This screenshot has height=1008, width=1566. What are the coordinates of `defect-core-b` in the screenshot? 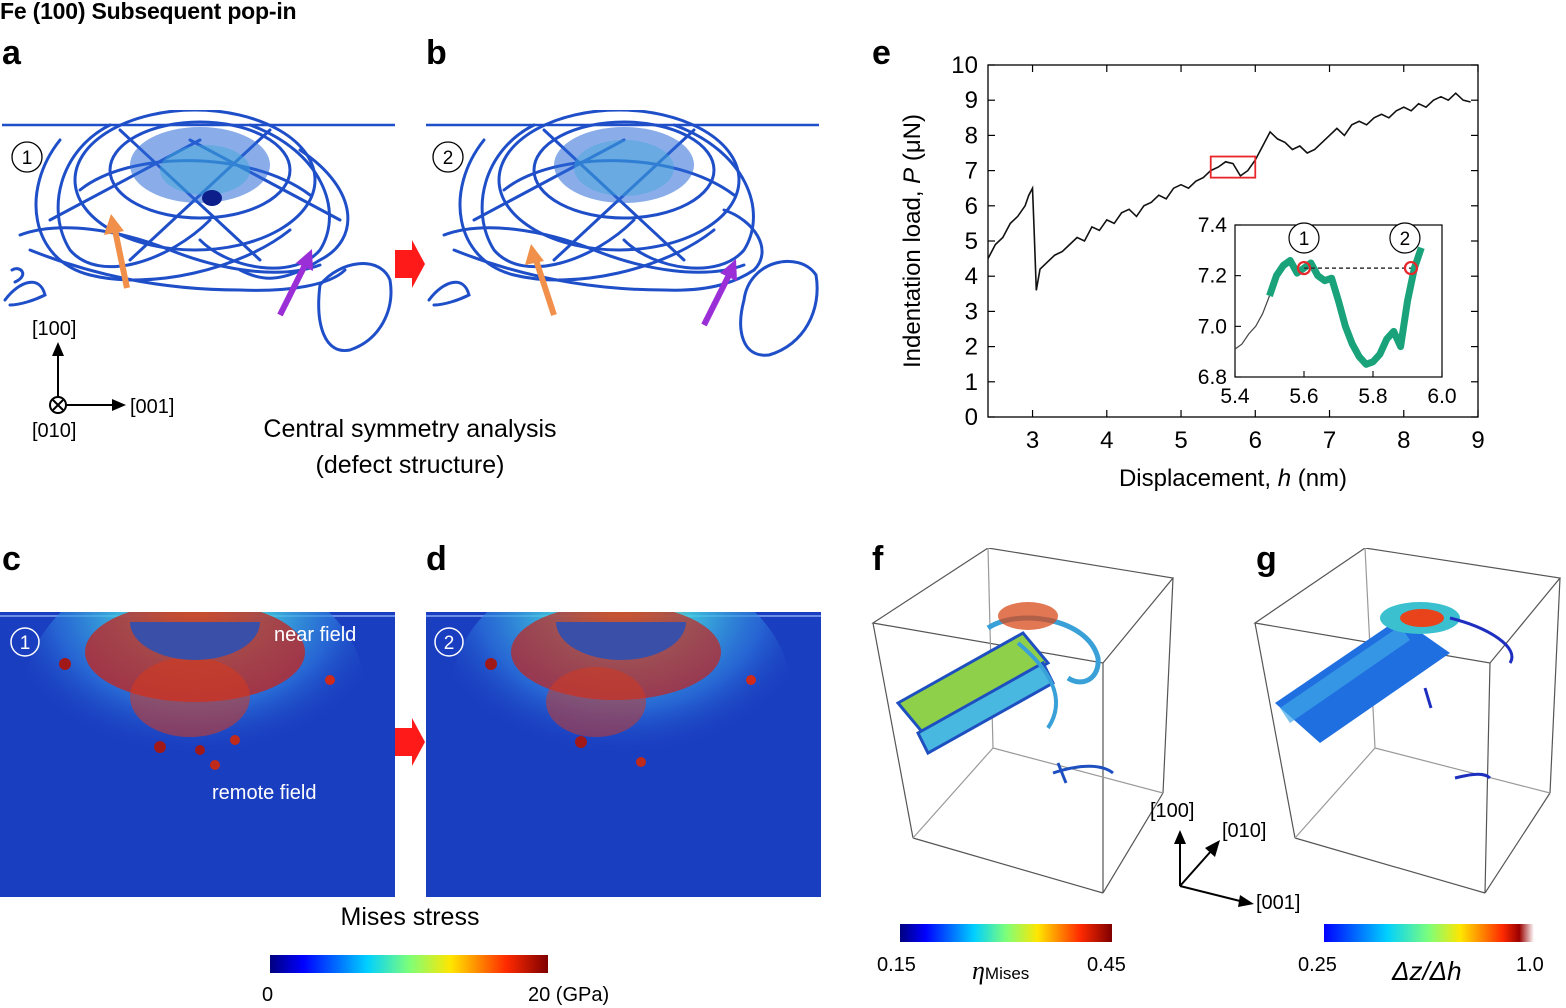 It's located at (624, 165).